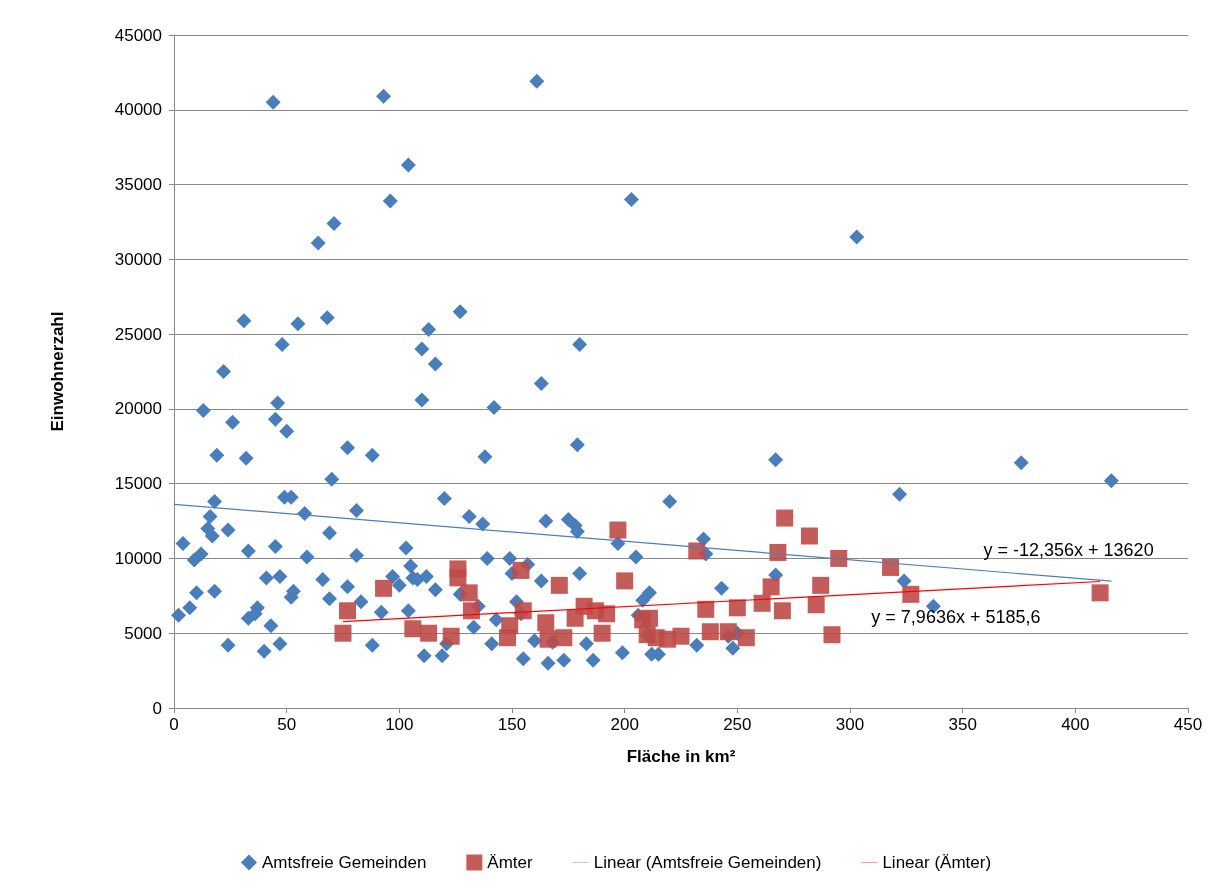 The height and width of the screenshot is (888, 1232). Describe the element at coordinates (512, 724) in the screenshot. I see `x-tick-label: 150` at that location.